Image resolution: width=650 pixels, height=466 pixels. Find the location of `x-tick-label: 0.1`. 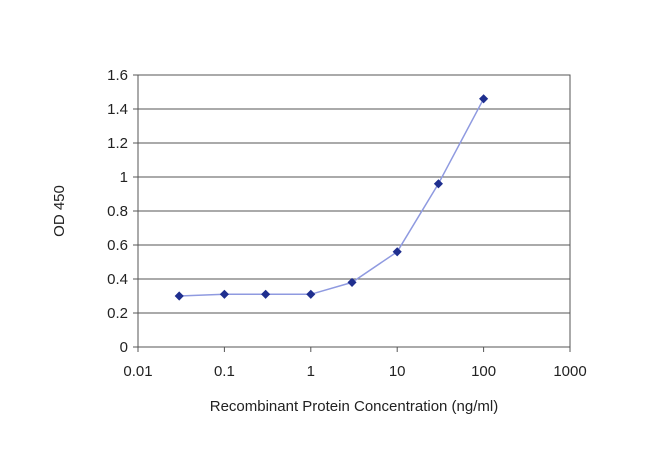

x-tick-label: 0.1 is located at coordinates (224, 371).